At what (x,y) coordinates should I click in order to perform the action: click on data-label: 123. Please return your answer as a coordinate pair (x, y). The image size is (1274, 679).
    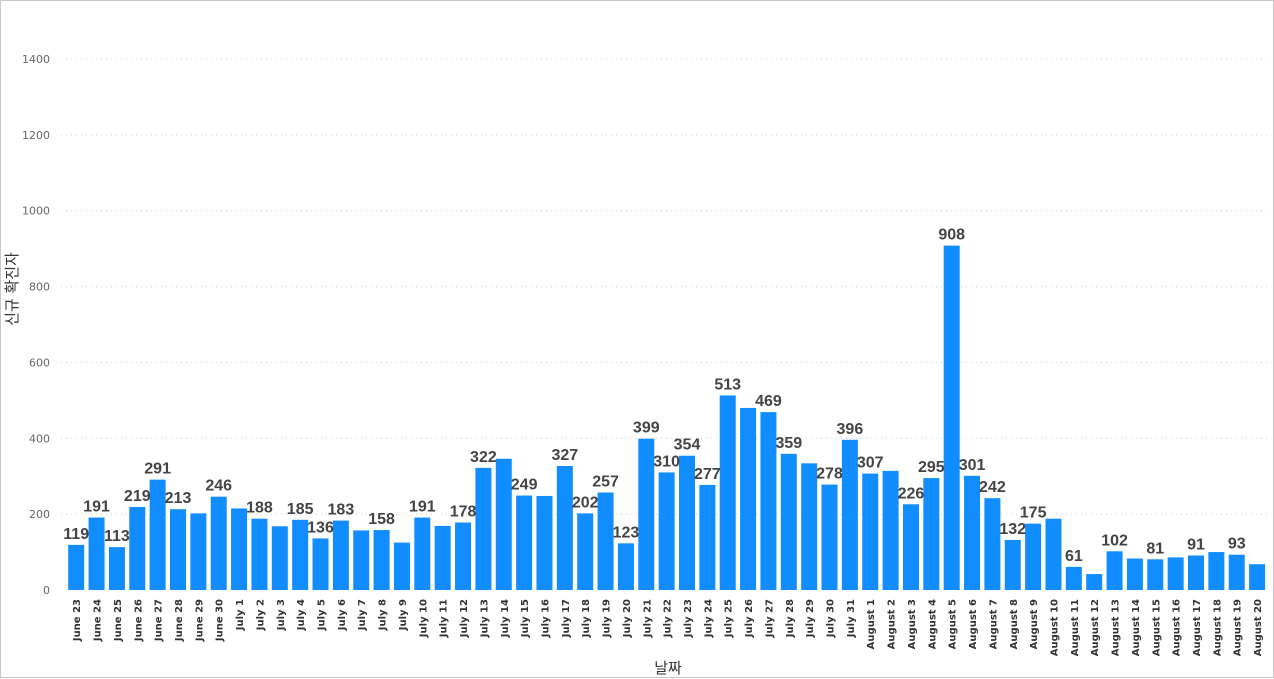
    Looking at the image, I should click on (626, 532).